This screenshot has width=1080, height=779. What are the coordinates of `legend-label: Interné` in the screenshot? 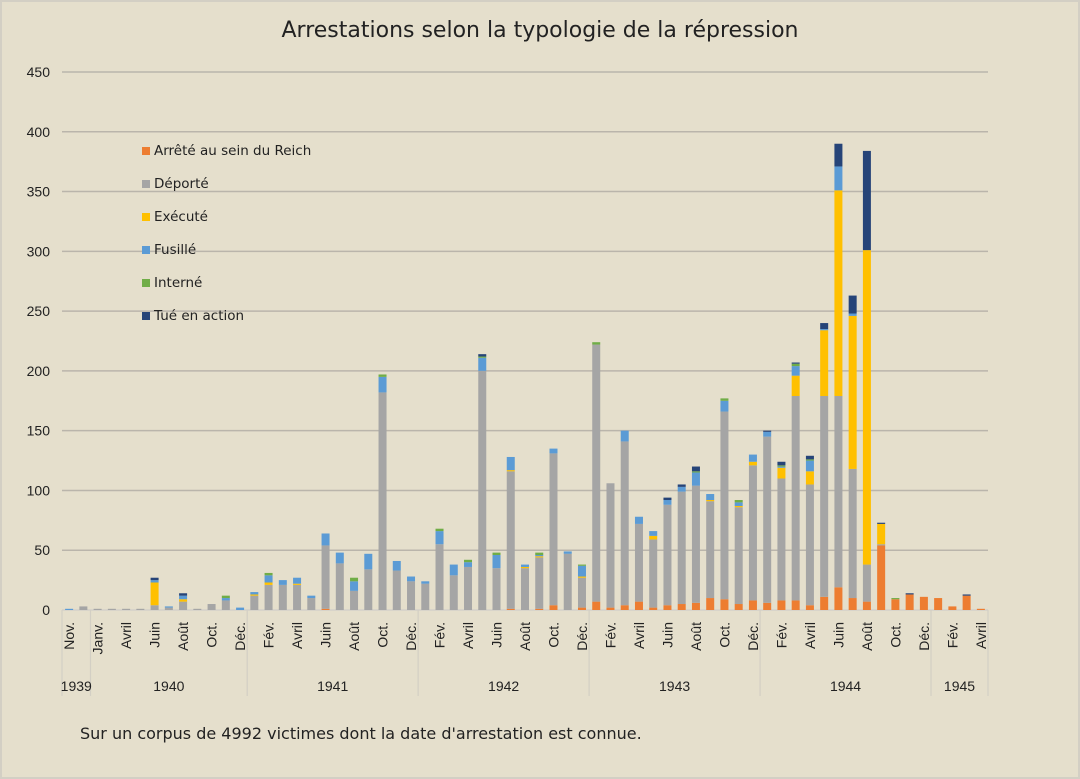 It's located at (178, 282).